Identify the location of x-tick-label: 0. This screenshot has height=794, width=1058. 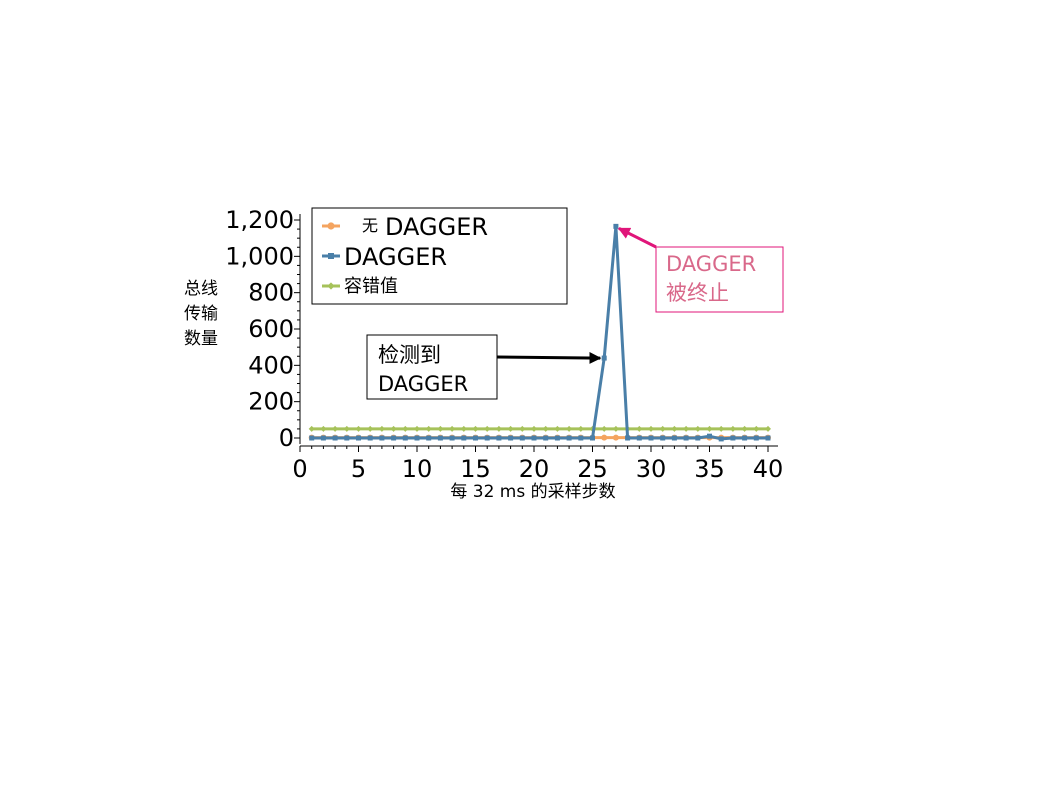
(299, 469).